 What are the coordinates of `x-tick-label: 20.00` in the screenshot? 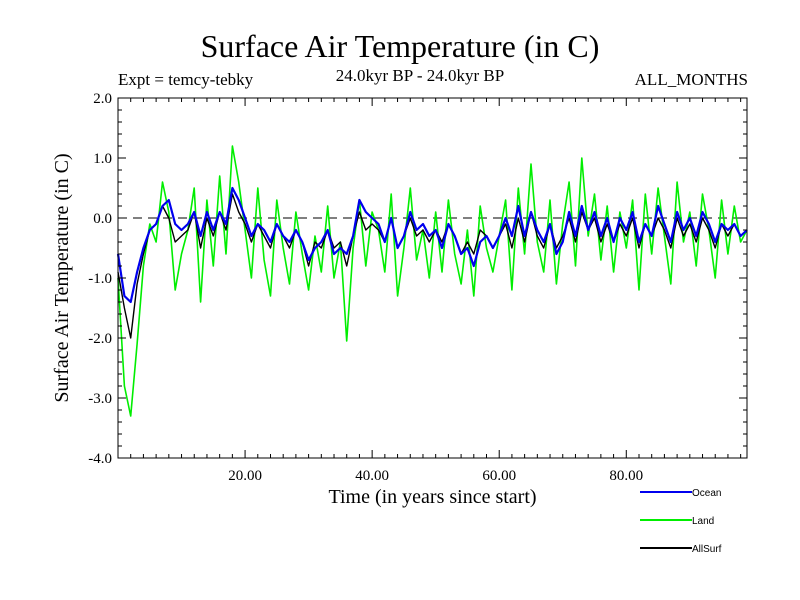 It's located at (245, 476).